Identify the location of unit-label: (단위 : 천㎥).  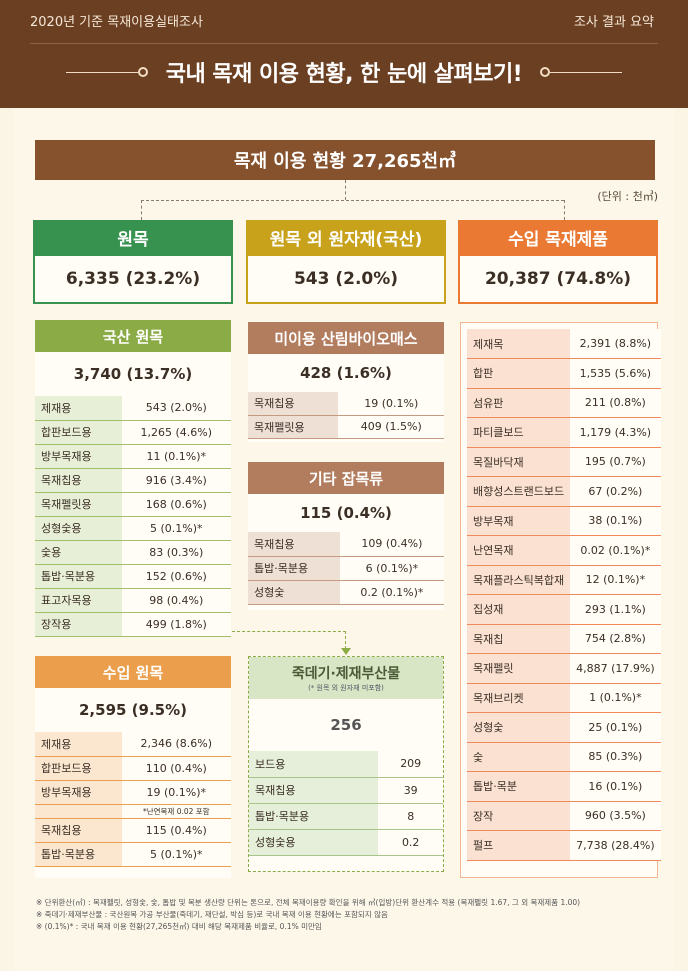
(627, 196).